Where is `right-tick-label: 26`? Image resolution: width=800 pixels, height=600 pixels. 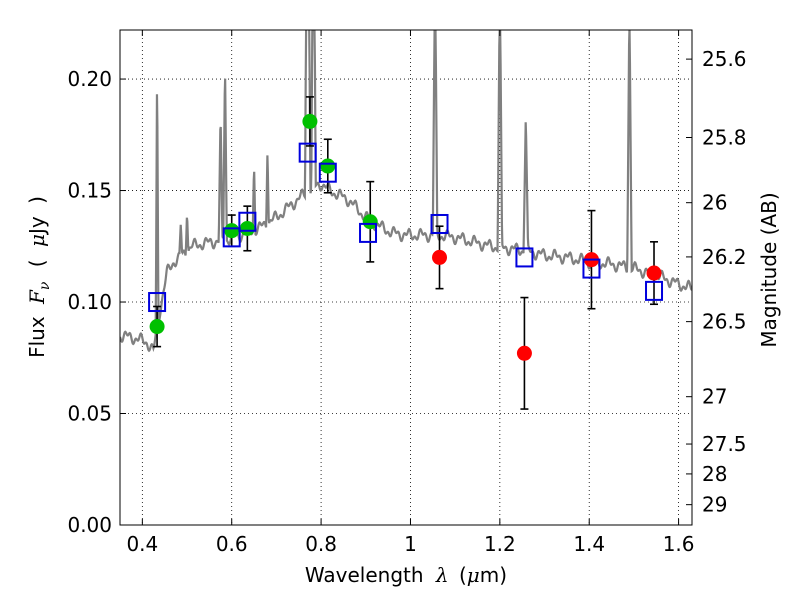 right-tick-label: 26 is located at coordinates (714, 203).